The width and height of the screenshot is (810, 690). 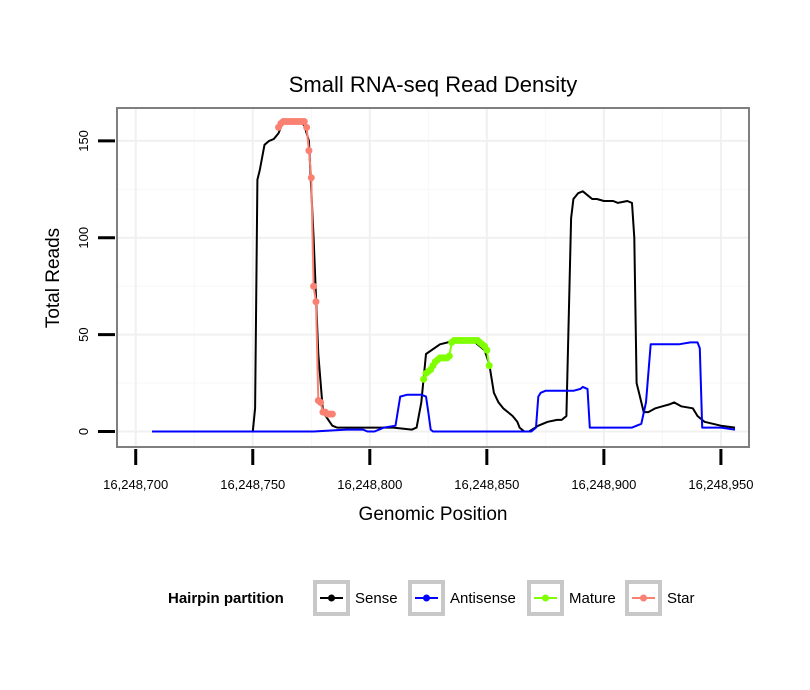 What do you see at coordinates (433, 514) in the screenshot?
I see `x-axis-title: Genomic Position` at bounding box center [433, 514].